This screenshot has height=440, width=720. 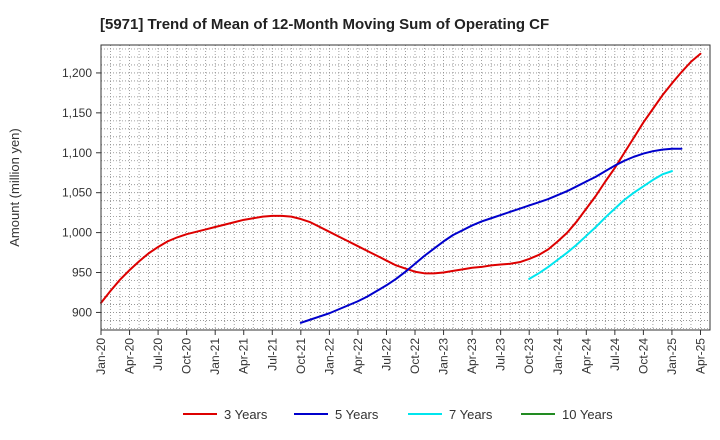 I want to click on x-tick-label: Jul-23, so click(x=501, y=354).